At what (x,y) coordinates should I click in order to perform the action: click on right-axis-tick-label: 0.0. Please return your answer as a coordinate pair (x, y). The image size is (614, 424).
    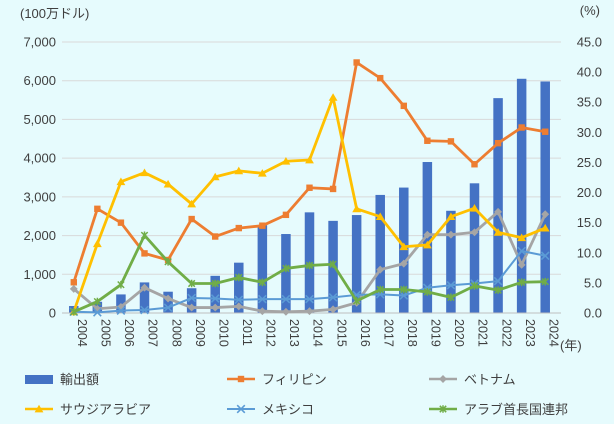
    Looking at the image, I should click on (593, 313).